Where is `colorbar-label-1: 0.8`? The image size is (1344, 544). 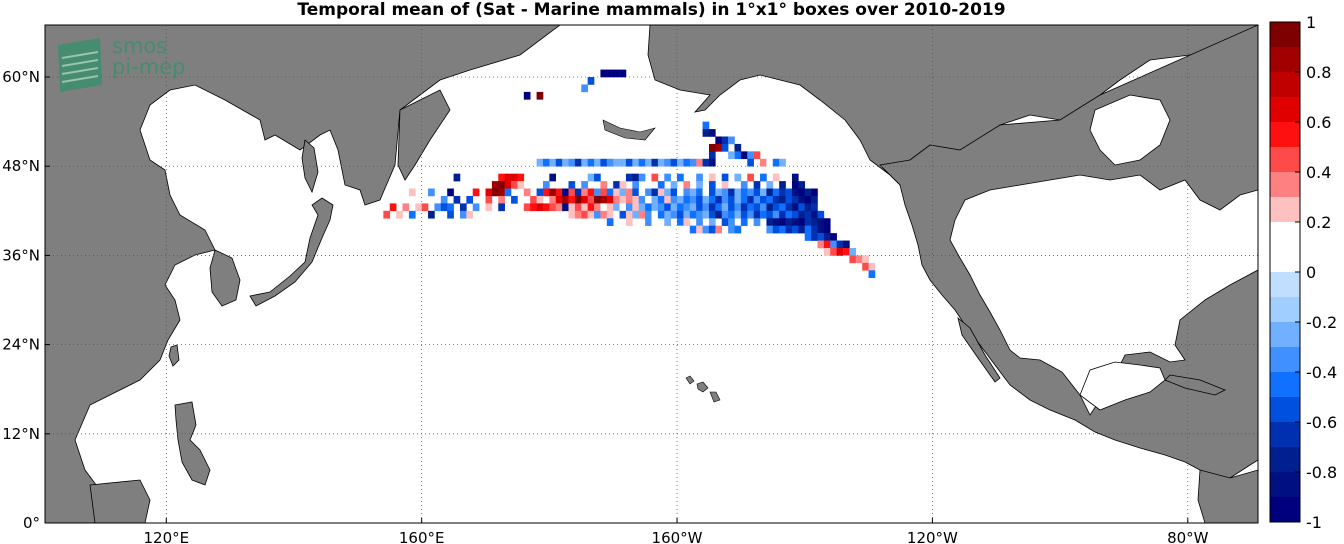 colorbar-label-1: 0.8 is located at coordinates (1318, 72).